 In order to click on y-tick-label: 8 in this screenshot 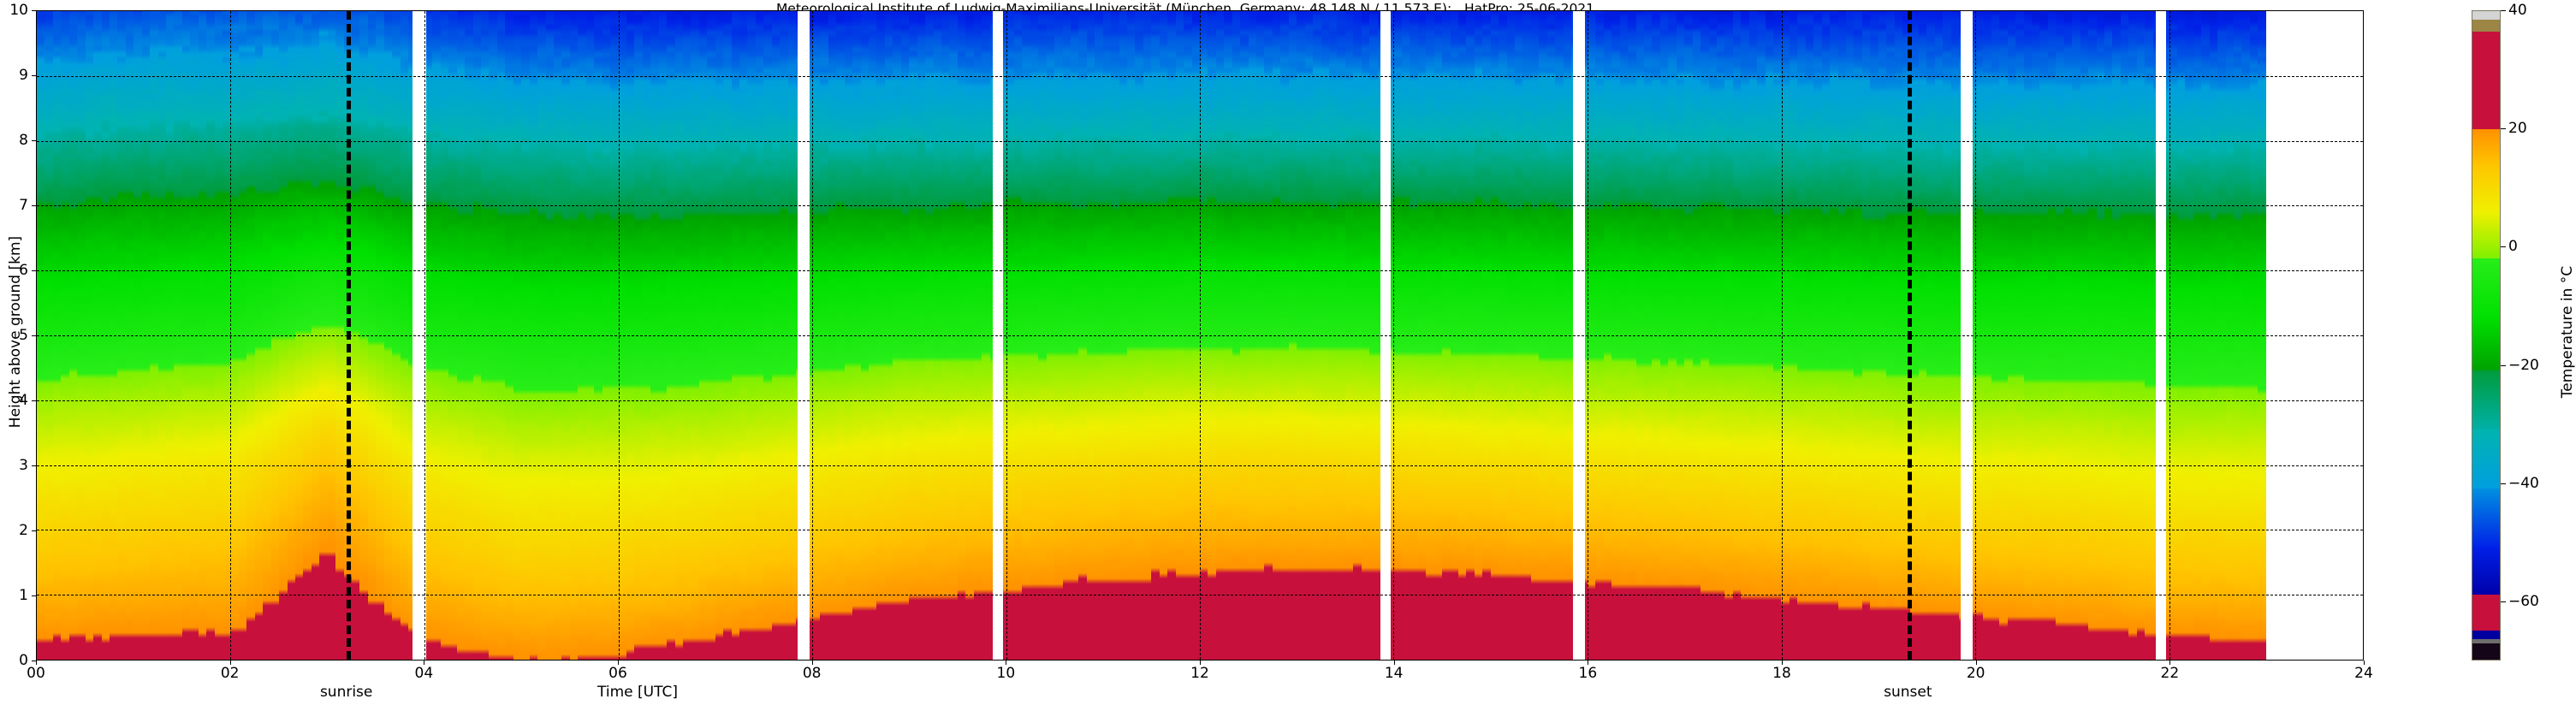, I will do `click(23, 140)`.